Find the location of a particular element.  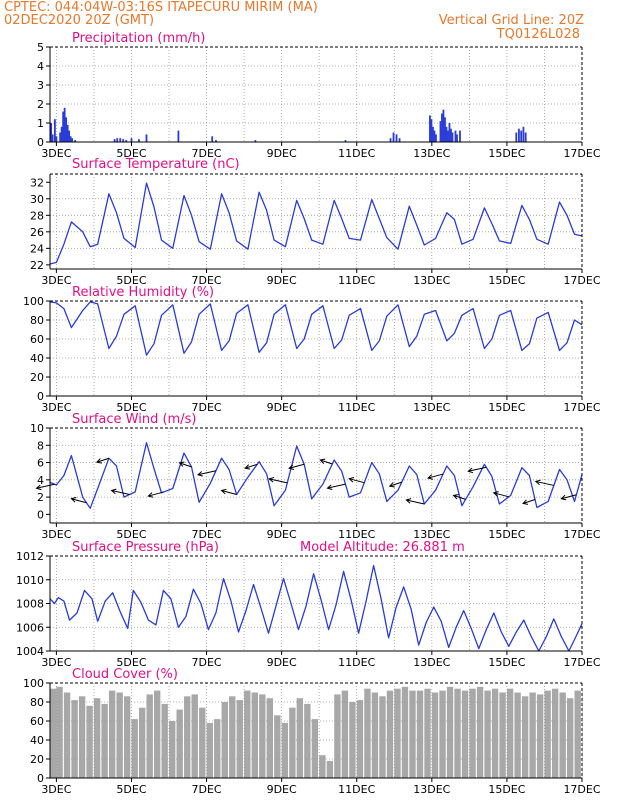

panel-title: Cloud Cover (%) is located at coordinates (125, 674).